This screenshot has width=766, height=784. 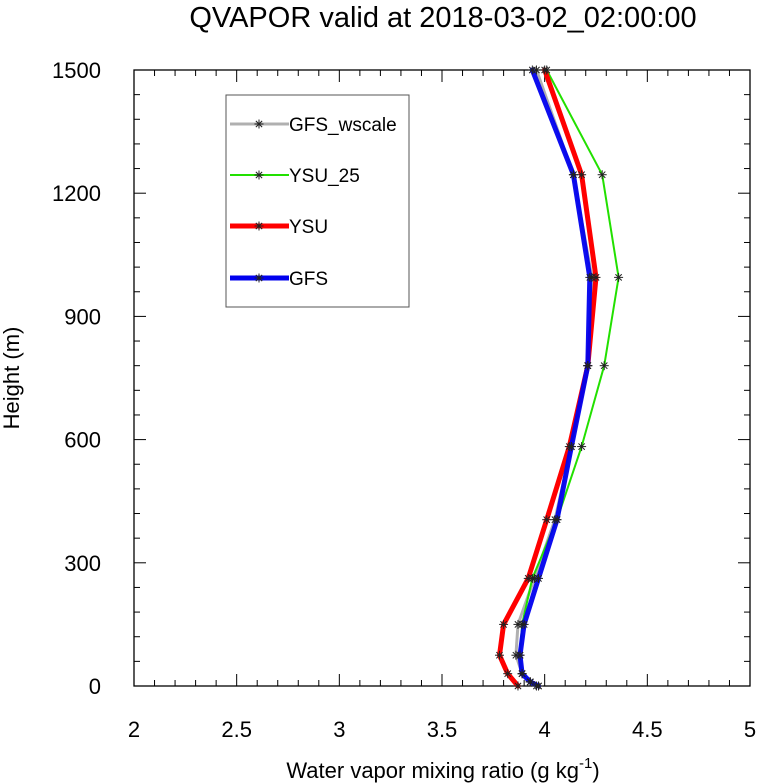 I want to click on series-lines, so click(x=558, y=378).